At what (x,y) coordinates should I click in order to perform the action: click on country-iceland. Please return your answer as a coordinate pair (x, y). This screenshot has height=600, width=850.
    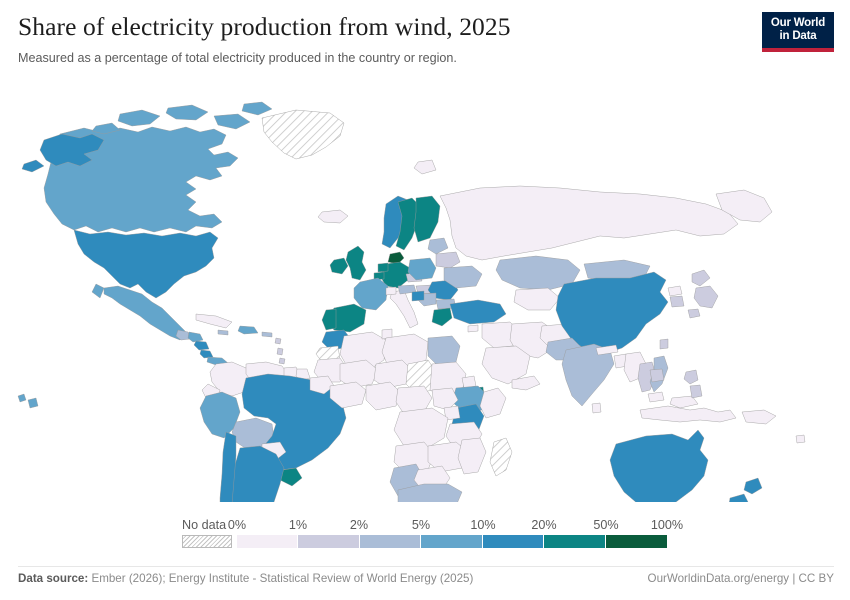
    Looking at the image, I should click on (333, 216).